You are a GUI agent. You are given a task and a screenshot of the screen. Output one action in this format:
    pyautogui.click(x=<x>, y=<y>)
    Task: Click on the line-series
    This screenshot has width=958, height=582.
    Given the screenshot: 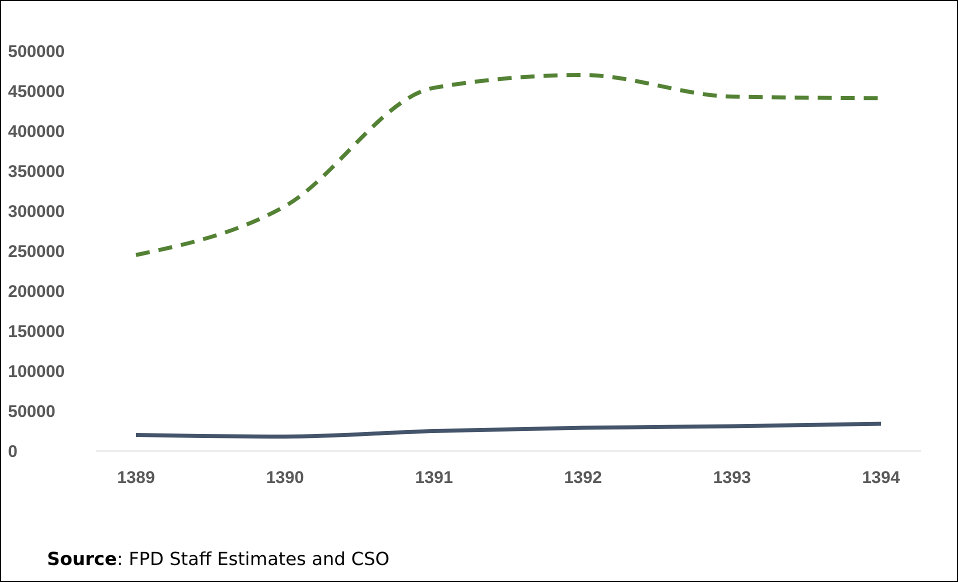 What is the action you would take?
    pyautogui.click(x=508, y=430)
    